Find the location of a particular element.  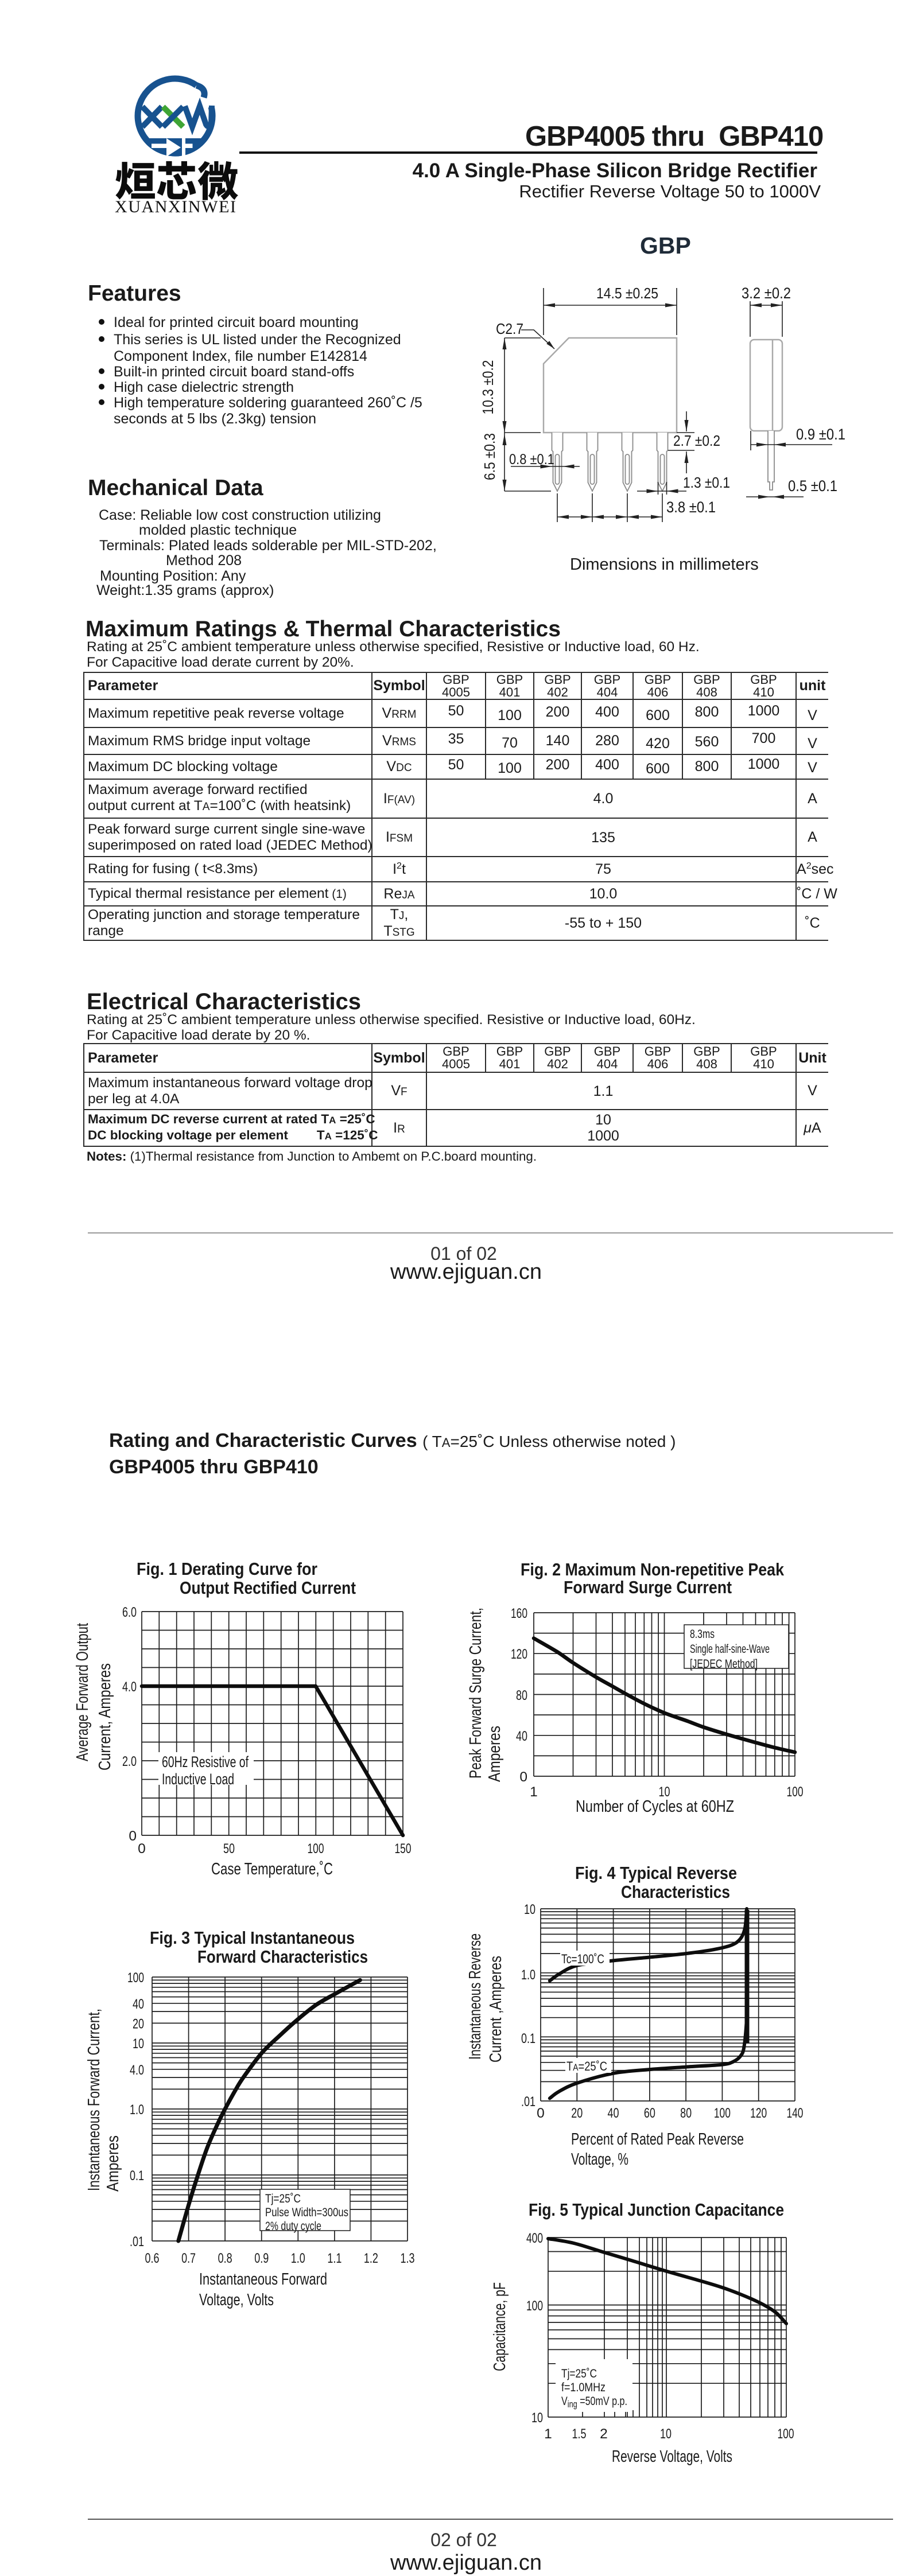

svg-text: 150 is located at coordinates (404, 1849).